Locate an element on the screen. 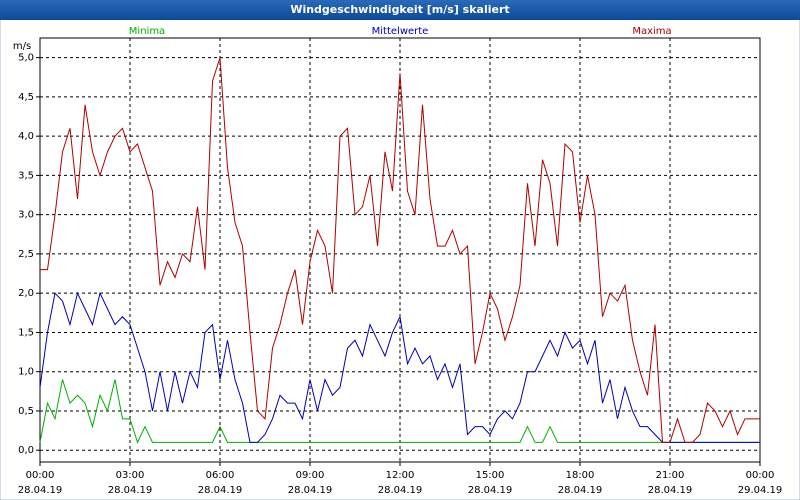 The image size is (800, 500). y-tick-label: 3,0 is located at coordinates (26, 215).